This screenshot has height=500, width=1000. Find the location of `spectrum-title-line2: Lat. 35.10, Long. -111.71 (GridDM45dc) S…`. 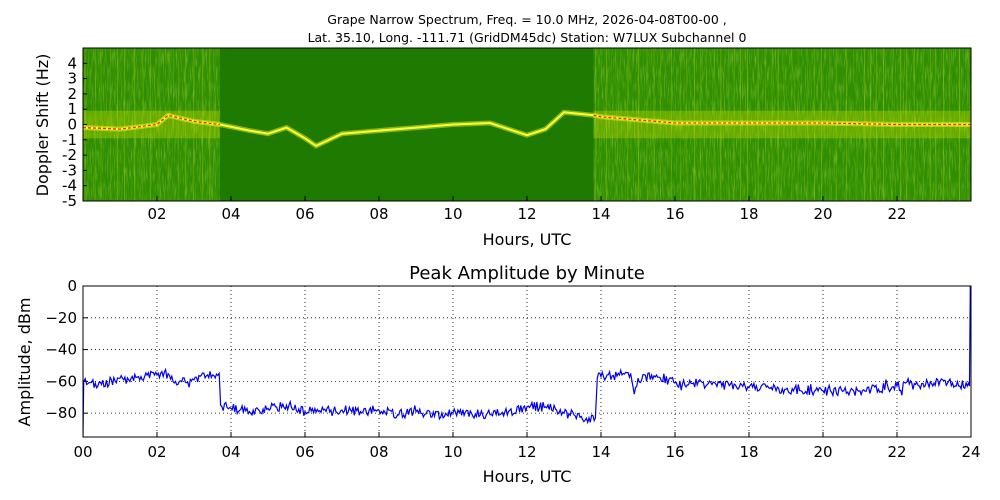

spectrum-title-line2: Lat. 35.10, Long. -111.71 (GridDM45dc) S… is located at coordinates (527, 37).